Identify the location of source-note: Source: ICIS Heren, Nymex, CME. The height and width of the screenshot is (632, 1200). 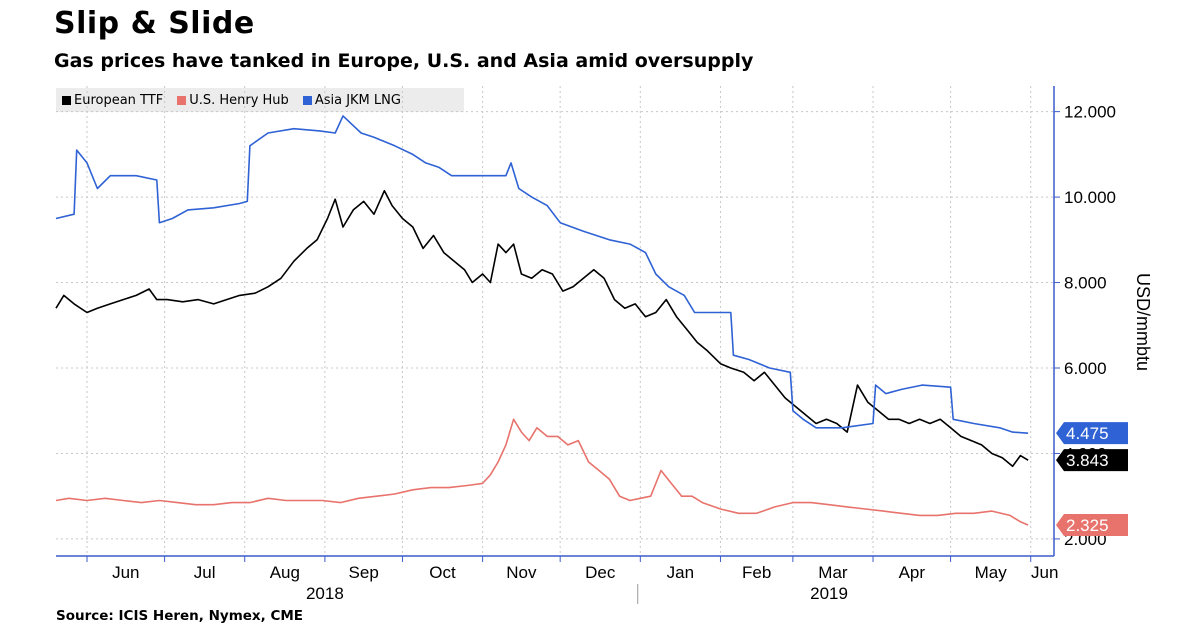
(180, 616).